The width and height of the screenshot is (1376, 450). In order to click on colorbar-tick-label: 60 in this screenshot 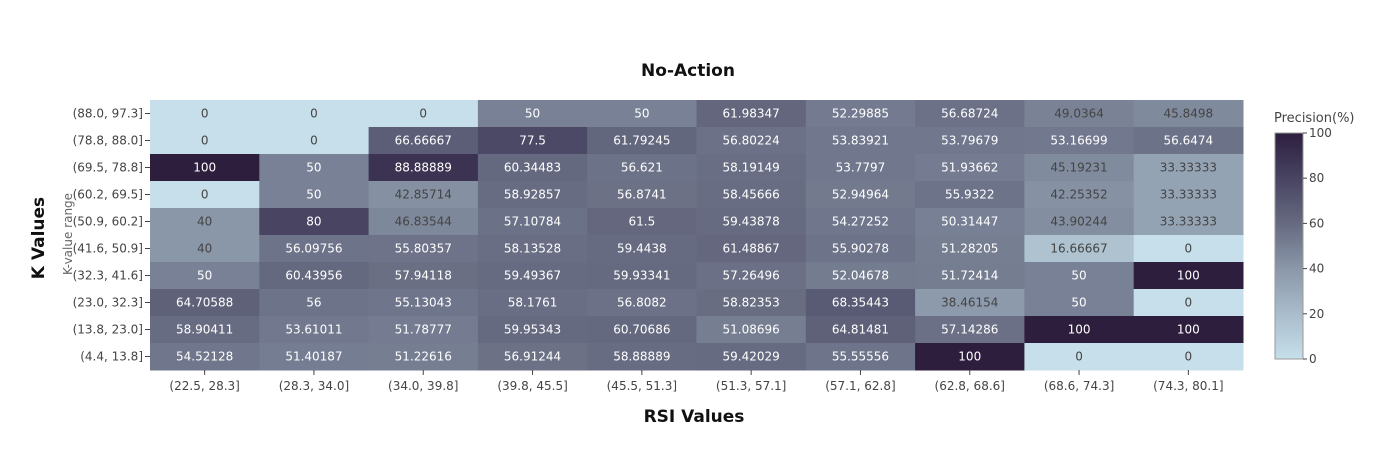, I will do `click(1316, 223)`.